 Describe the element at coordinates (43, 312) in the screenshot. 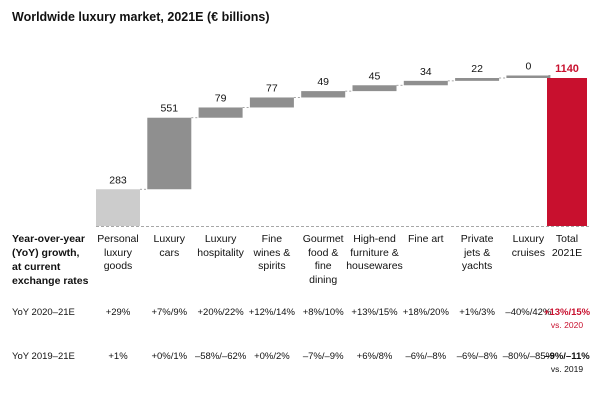

I see `table-row-label: YoY 2020–21E` at that location.